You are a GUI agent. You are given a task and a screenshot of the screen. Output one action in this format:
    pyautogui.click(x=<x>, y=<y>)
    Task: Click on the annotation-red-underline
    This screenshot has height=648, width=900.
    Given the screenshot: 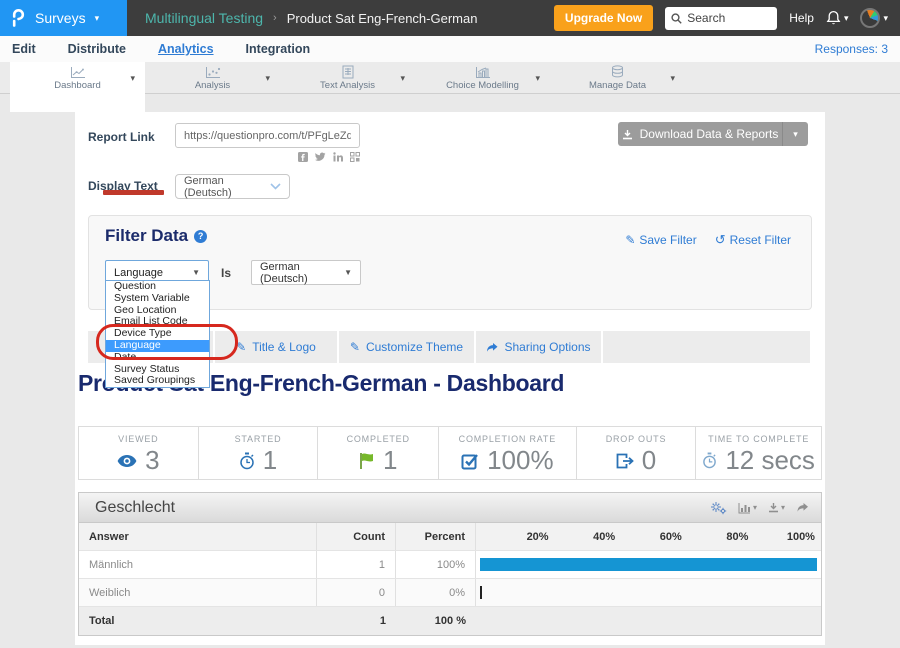 What is the action you would take?
    pyautogui.click(x=133, y=192)
    